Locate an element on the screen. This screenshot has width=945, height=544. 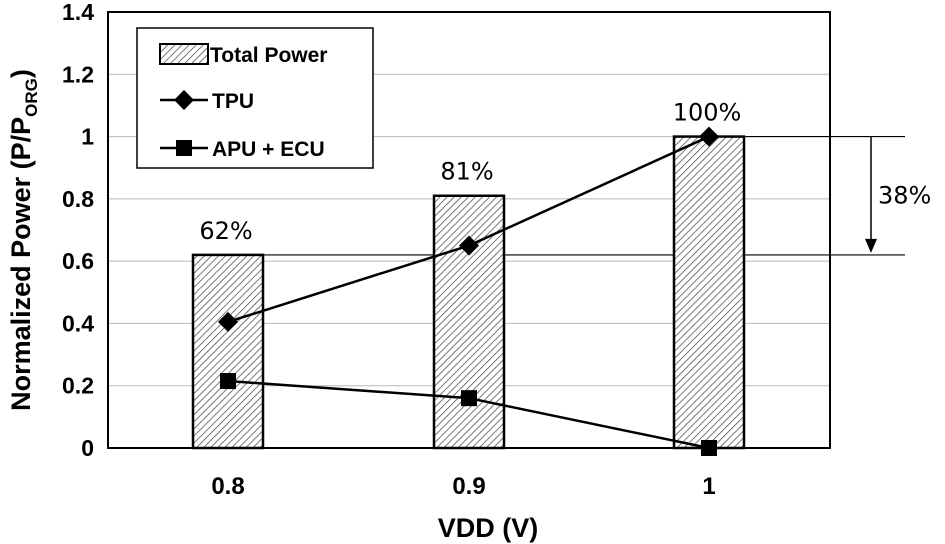
y-tick-label: 0.6 is located at coordinates (78, 261).